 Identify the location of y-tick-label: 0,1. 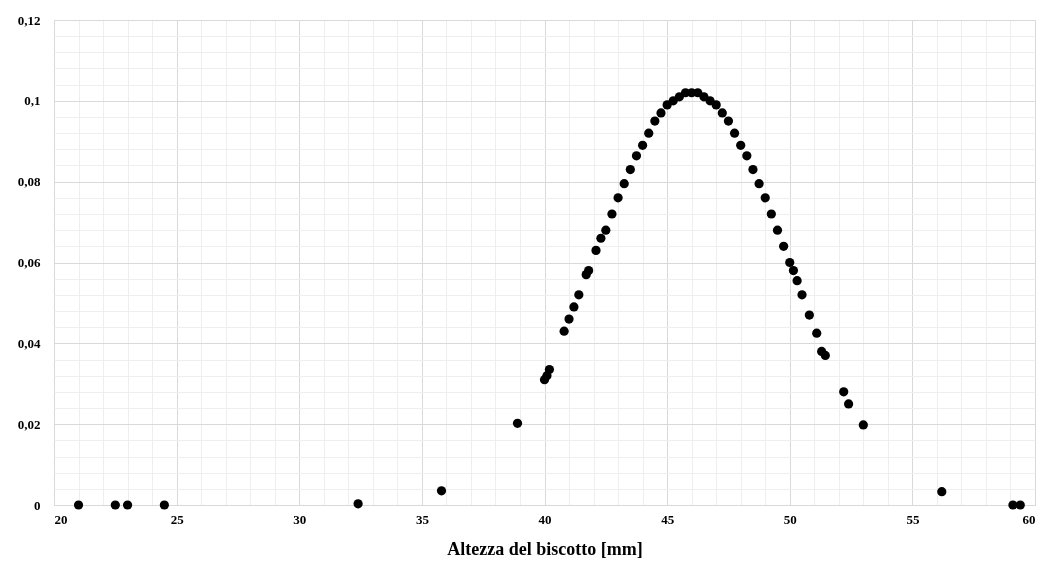
(32, 101).